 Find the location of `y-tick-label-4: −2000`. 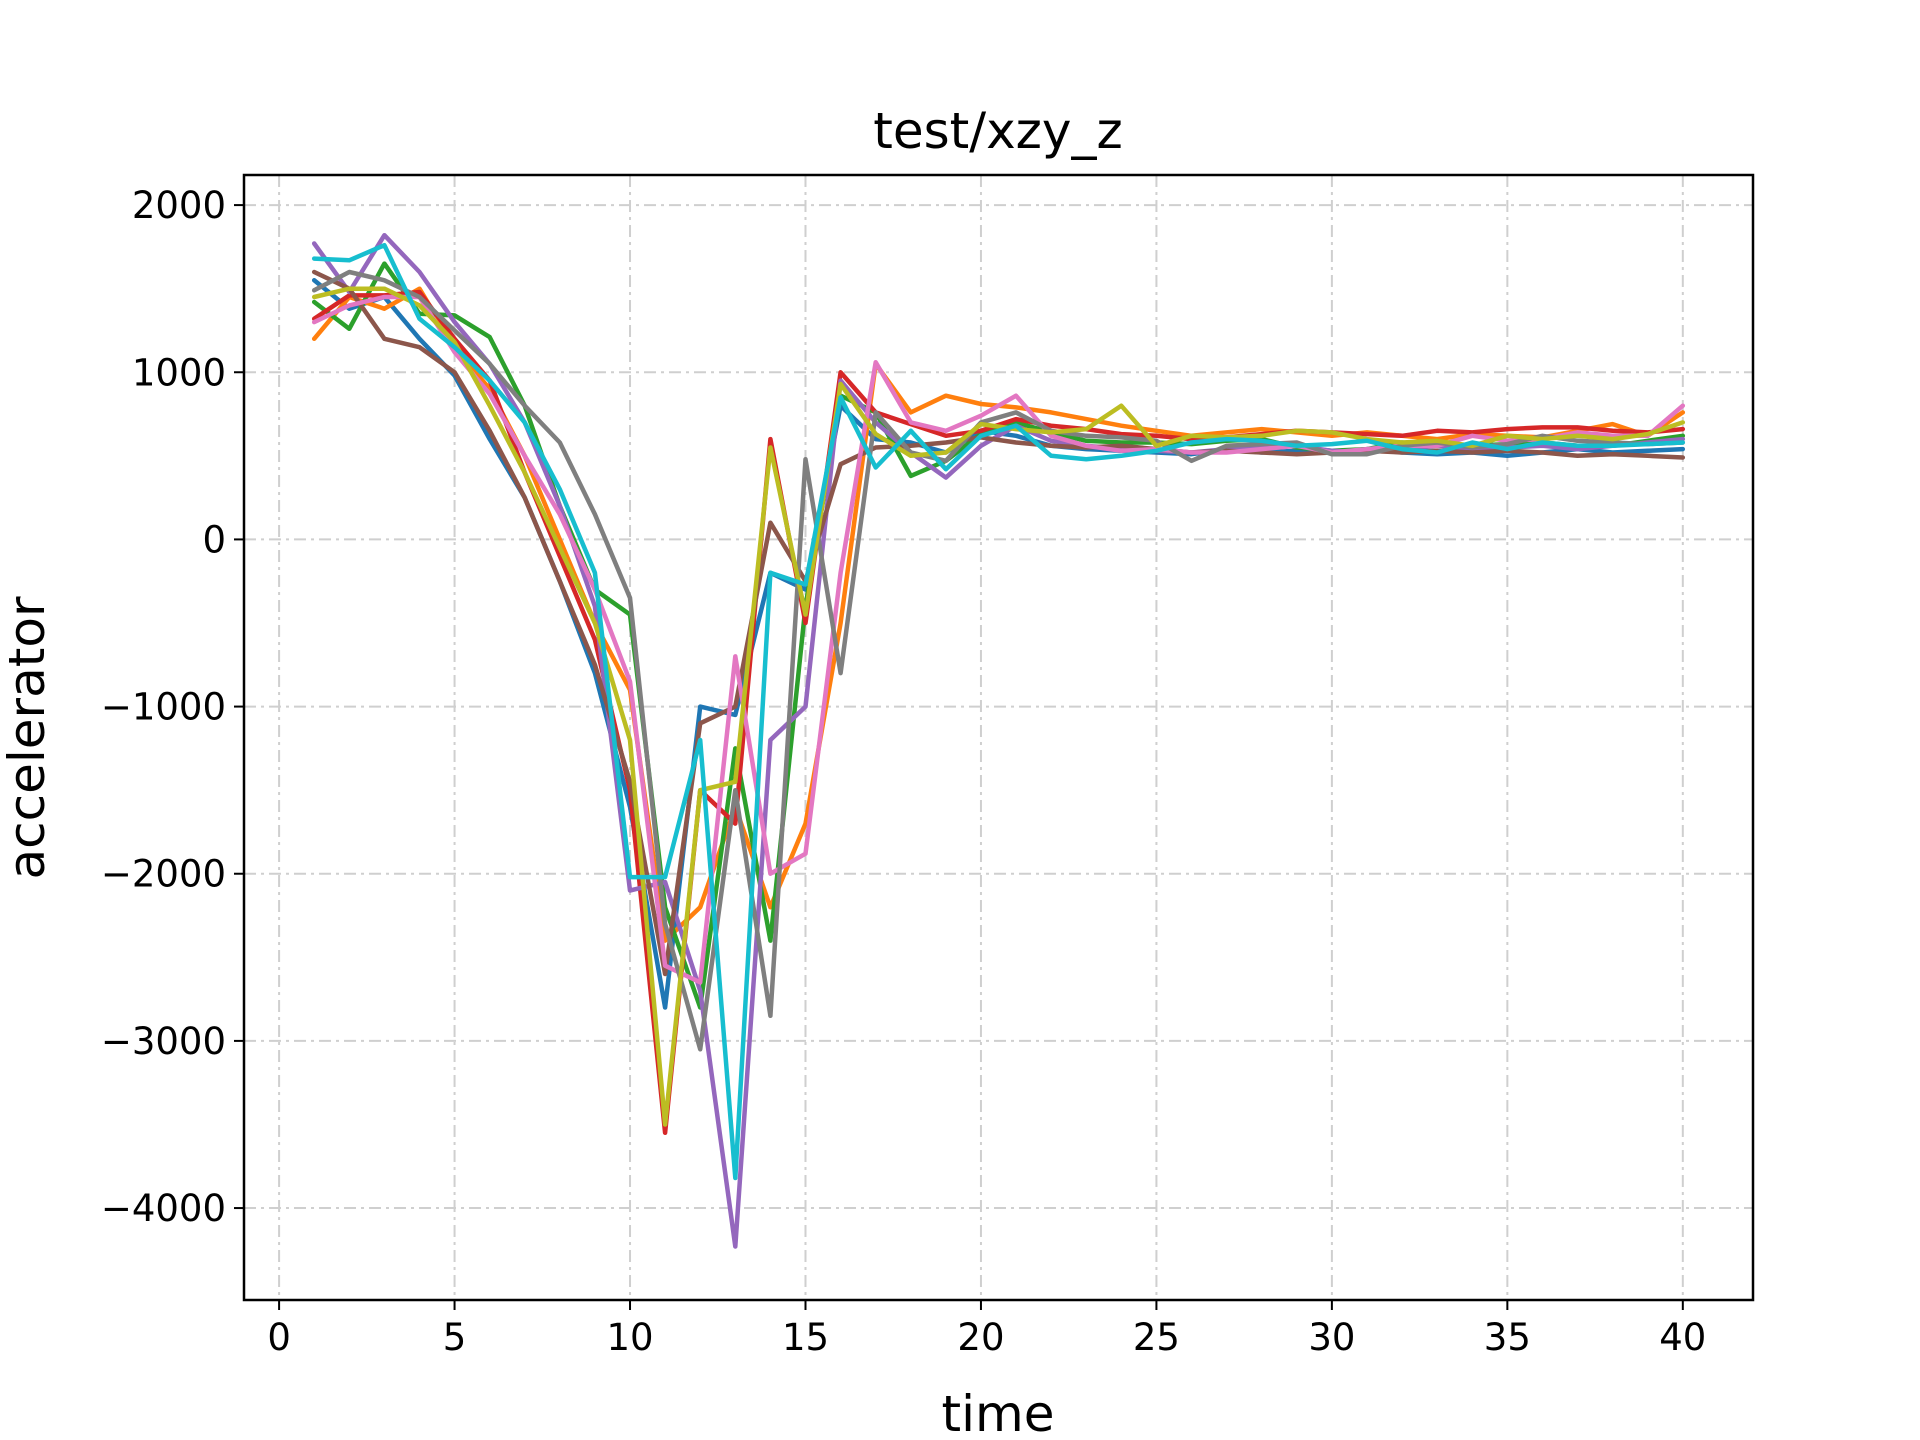

y-tick-label-4: −2000 is located at coordinates (163, 874).